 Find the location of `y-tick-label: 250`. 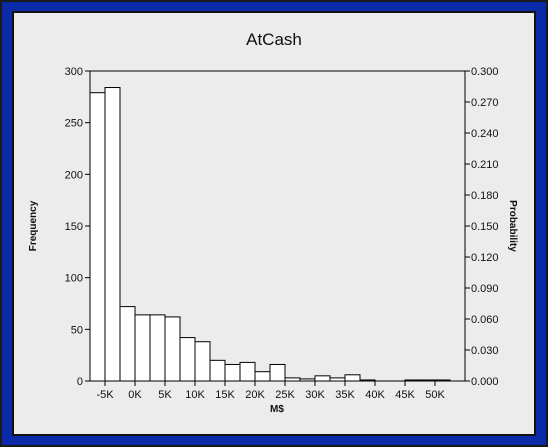

y-tick-label: 250 is located at coordinates (74, 124).